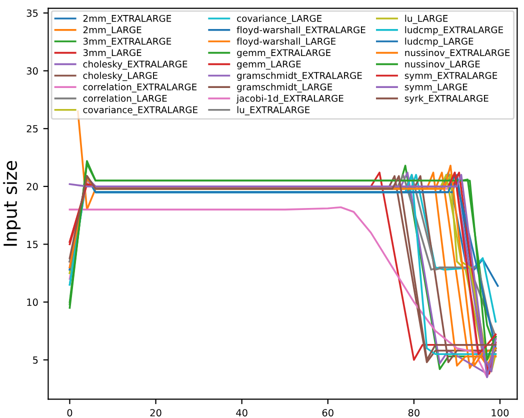 The image size is (524, 418). What do you see at coordinates (273, 111) in the screenshot?
I see `legend-label: lu_EXTRALARGE` at bounding box center [273, 111].